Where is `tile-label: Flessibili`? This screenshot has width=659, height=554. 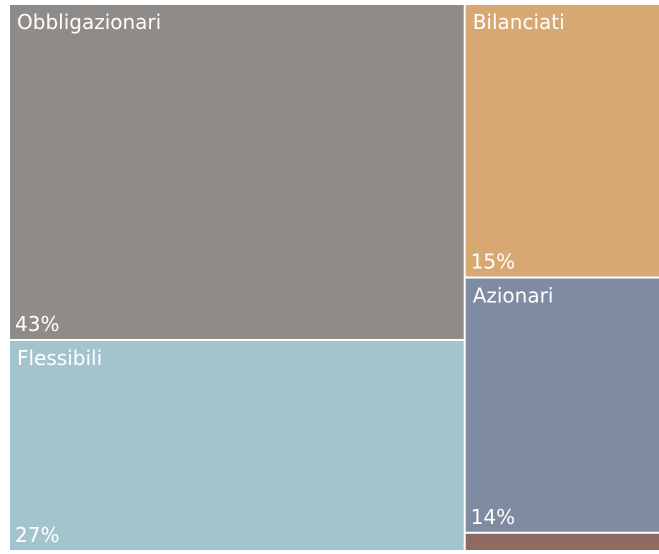 tile-label: Flessibili is located at coordinates (59, 358).